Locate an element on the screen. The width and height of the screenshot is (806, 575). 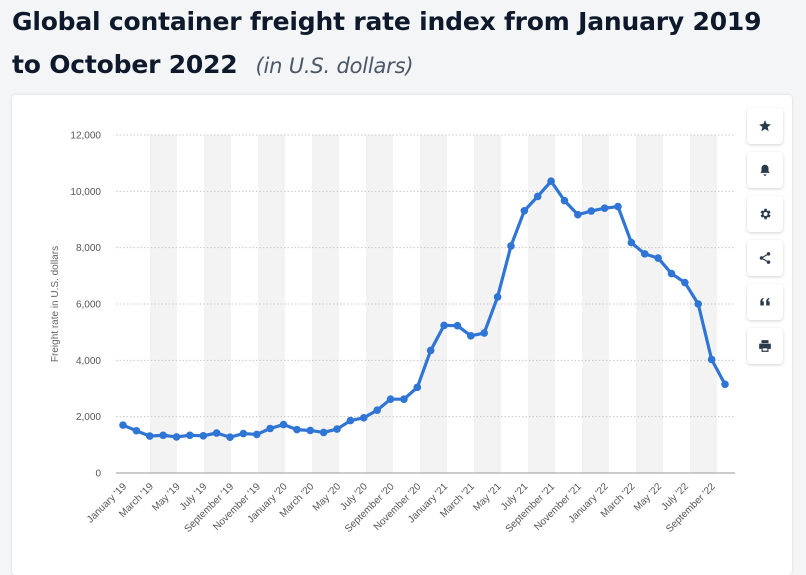
bell-icon is located at coordinates (765, 170).